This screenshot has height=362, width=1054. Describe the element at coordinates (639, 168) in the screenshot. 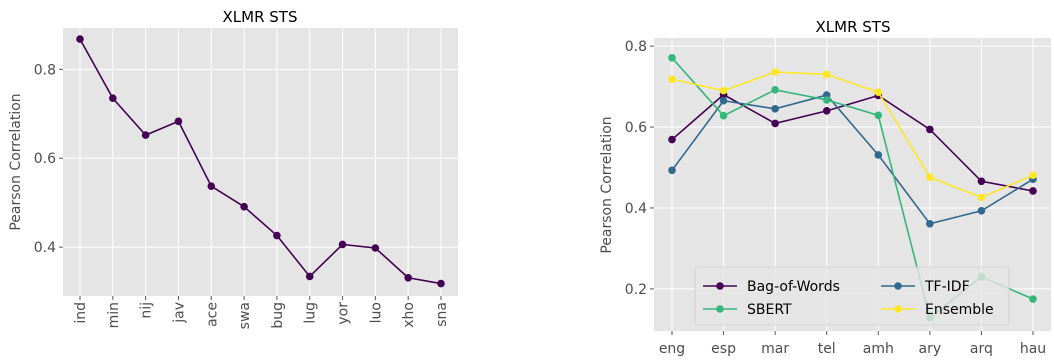

I see `y-ticks: 0.2 0.4 0.6 0.8` at that location.